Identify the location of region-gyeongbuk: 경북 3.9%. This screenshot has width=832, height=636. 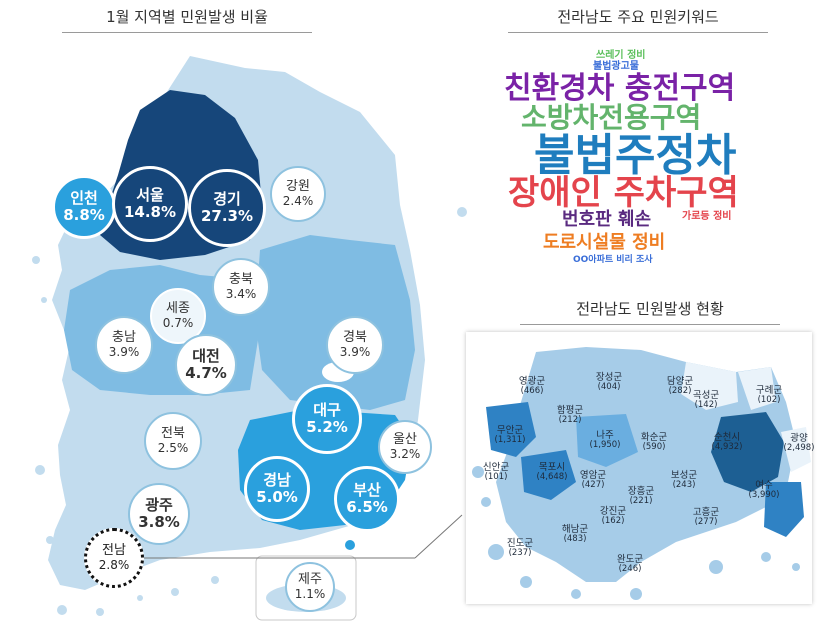
(355, 345).